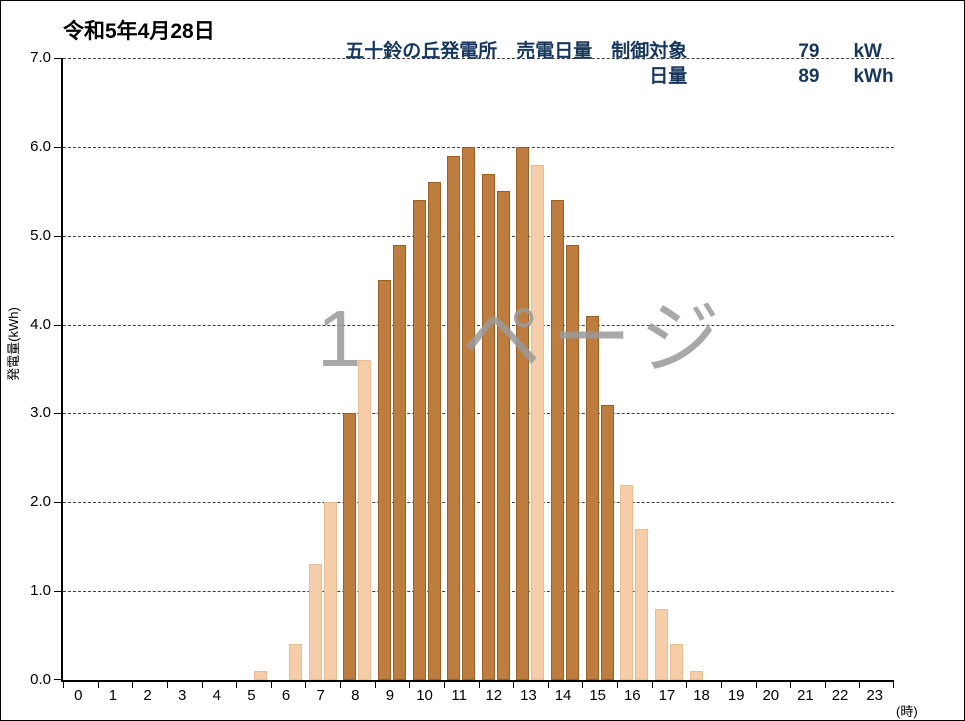 The height and width of the screenshot is (721, 965). Describe the element at coordinates (40, 502) in the screenshot. I see `y-tick-label: 2.0` at that location.